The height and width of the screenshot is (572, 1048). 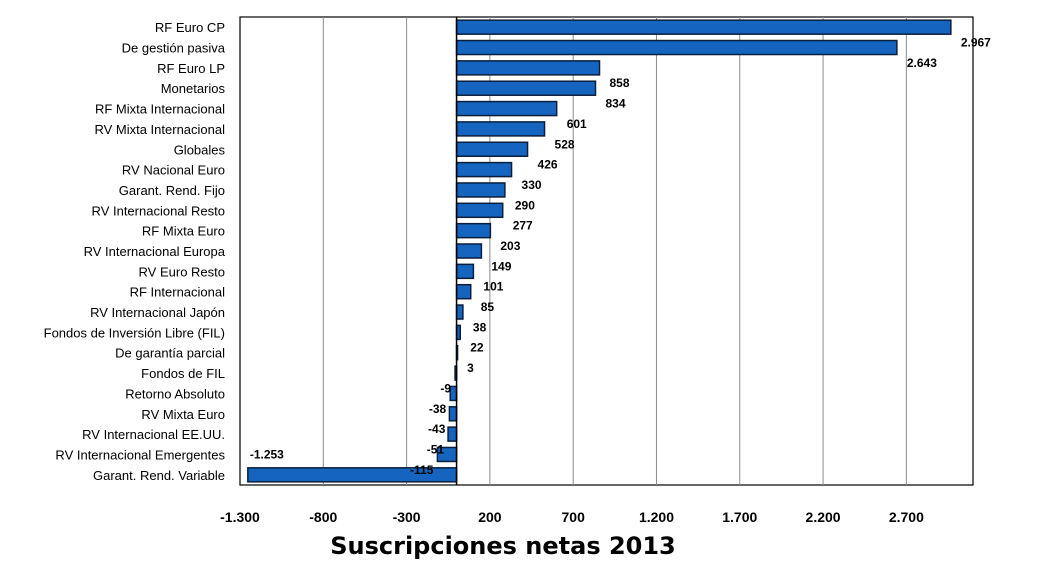 I want to click on category-label: Globales, so click(x=200, y=149).